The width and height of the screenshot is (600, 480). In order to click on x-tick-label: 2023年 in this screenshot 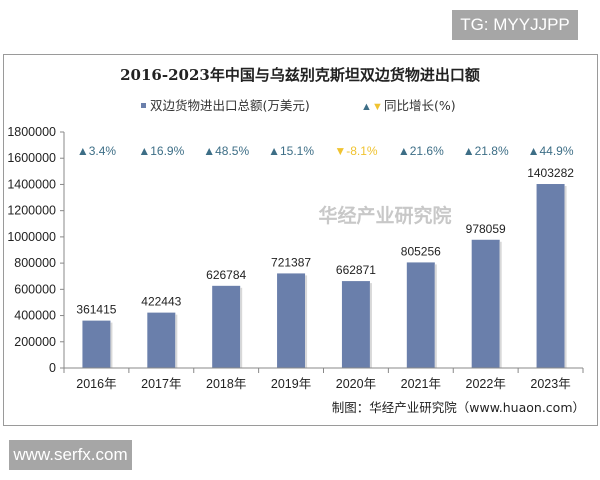, I will do `click(550, 384)`.